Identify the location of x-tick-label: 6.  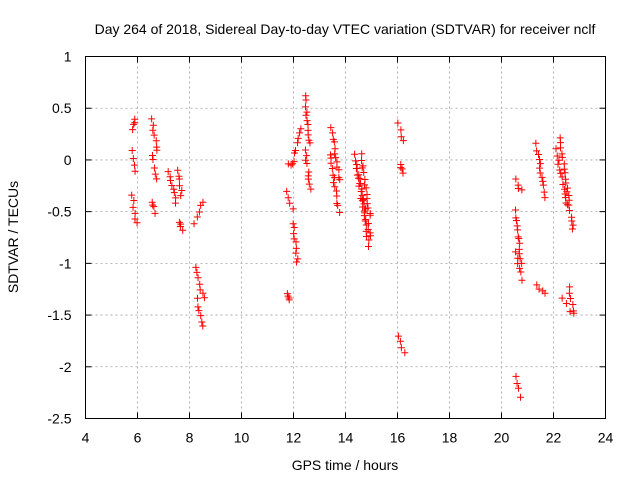
(138, 438).